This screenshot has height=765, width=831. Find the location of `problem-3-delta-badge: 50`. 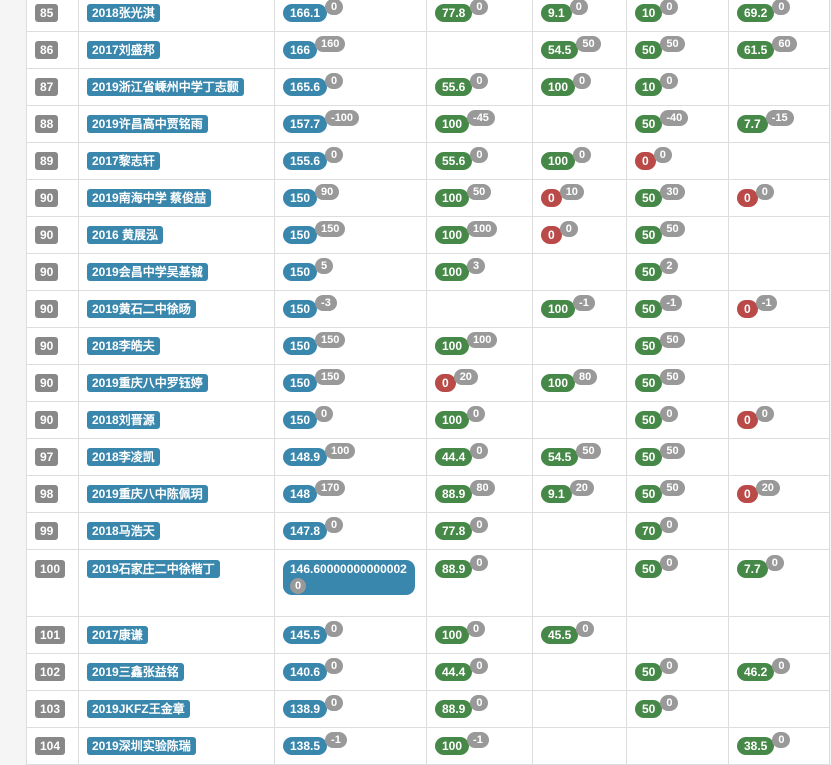

problem-3-delta-badge: 50 is located at coordinates (672, 488).